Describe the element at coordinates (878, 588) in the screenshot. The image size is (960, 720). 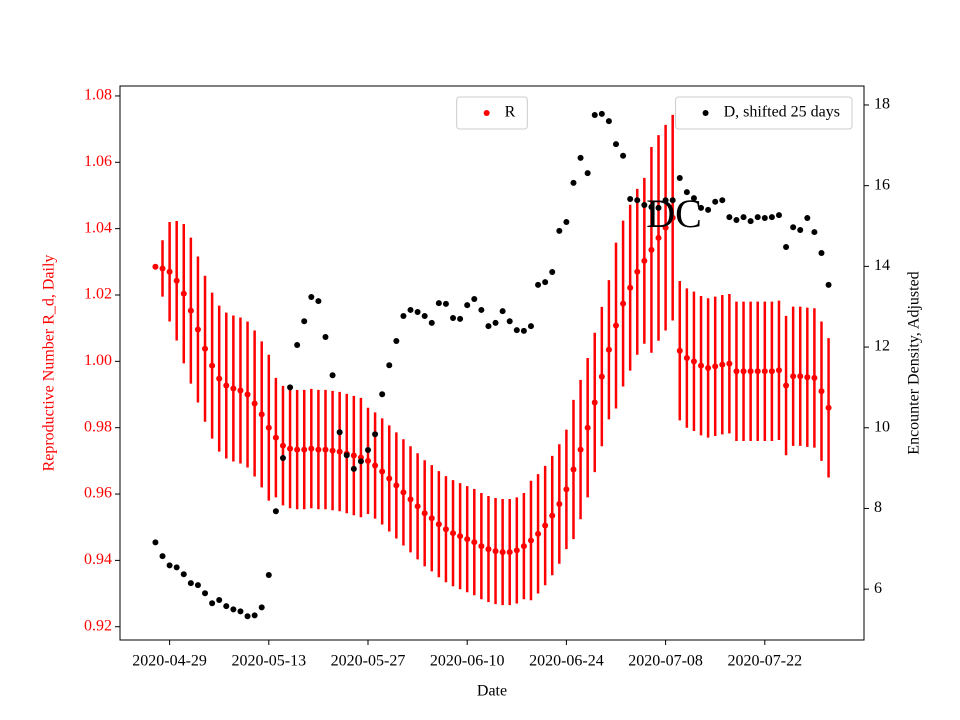
I see `y2-tick-label: 6` at that location.